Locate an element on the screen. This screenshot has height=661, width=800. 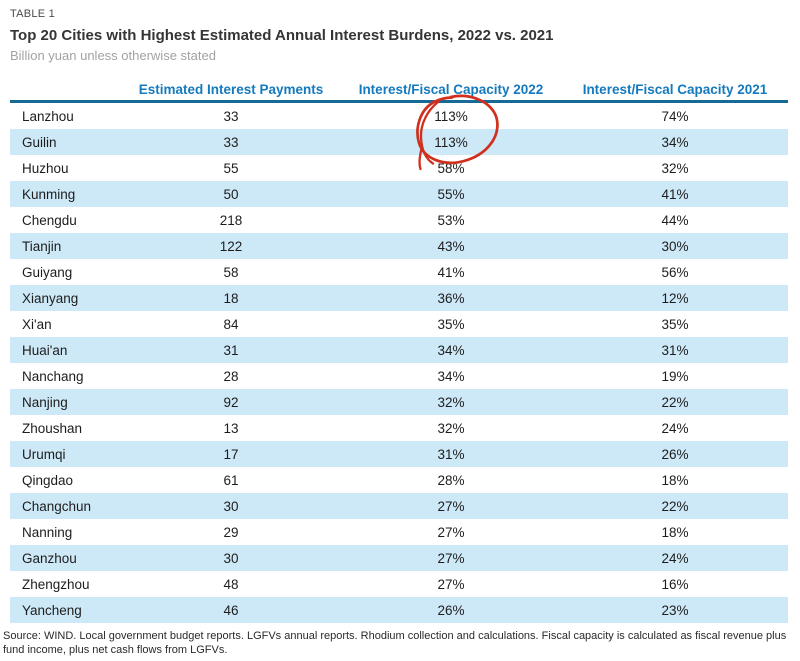
table-row: Kunming 50 55% 41% is located at coordinates (399, 194).